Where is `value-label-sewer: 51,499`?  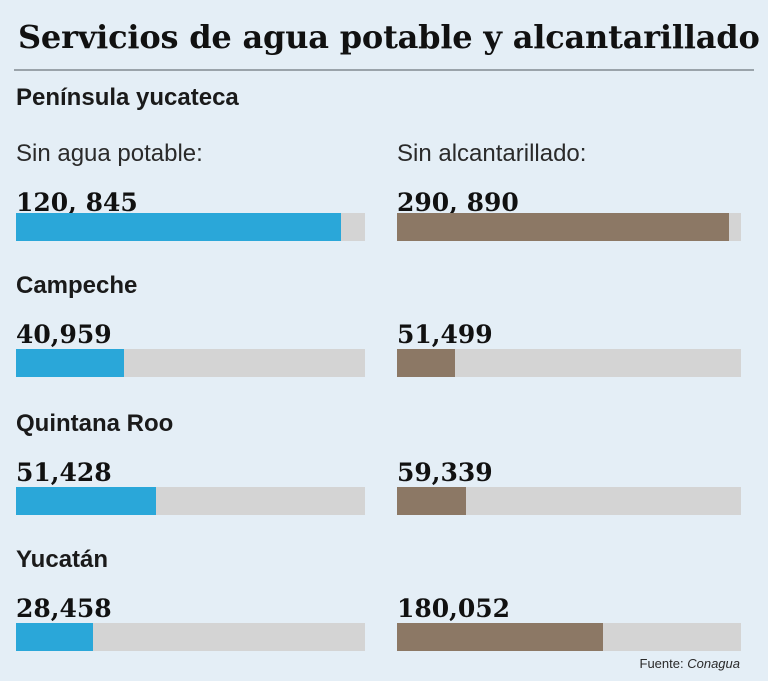 value-label-sewer: 51,499 is located at coordinates (445, 334).